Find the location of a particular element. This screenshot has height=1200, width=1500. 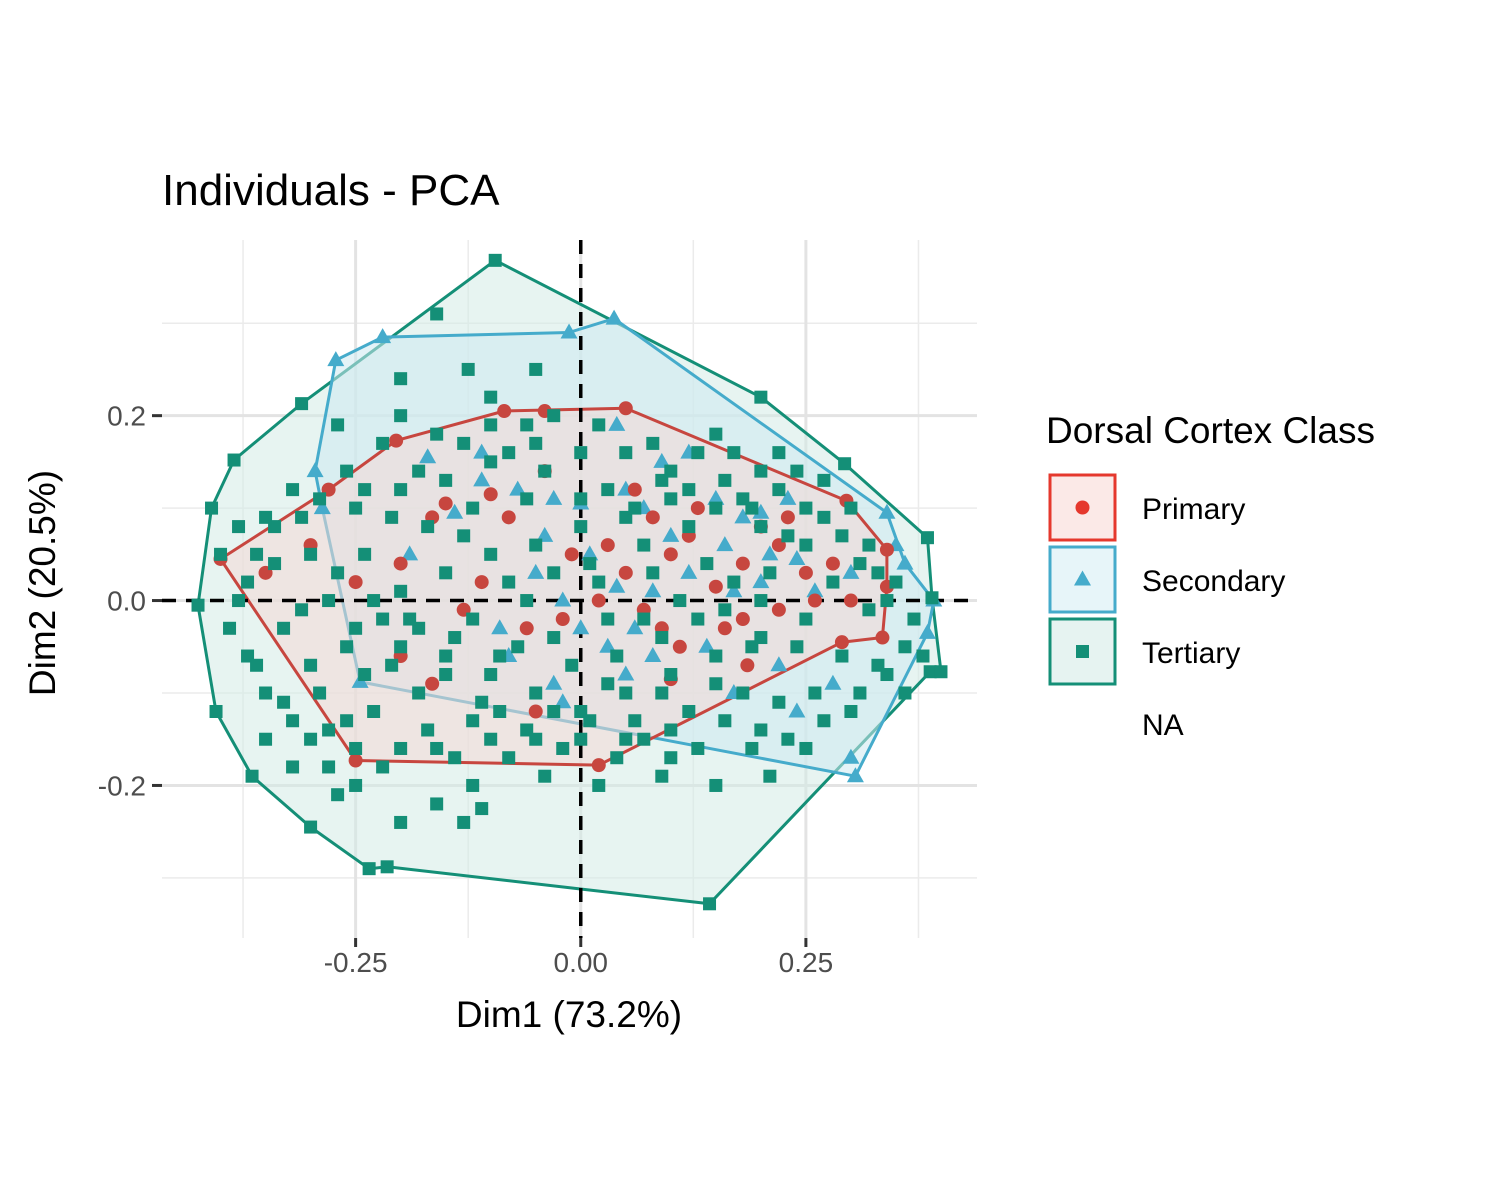

legend-marker-secondary is located at coordinates (1082, 578).